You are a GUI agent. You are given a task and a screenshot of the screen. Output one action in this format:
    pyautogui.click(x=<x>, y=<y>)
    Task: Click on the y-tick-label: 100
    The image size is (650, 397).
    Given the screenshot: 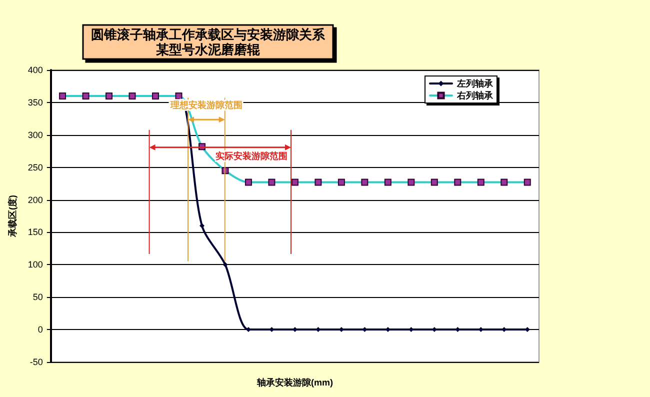 What is the action you would take?
    pyautogui.click(x=35, y=265)
    